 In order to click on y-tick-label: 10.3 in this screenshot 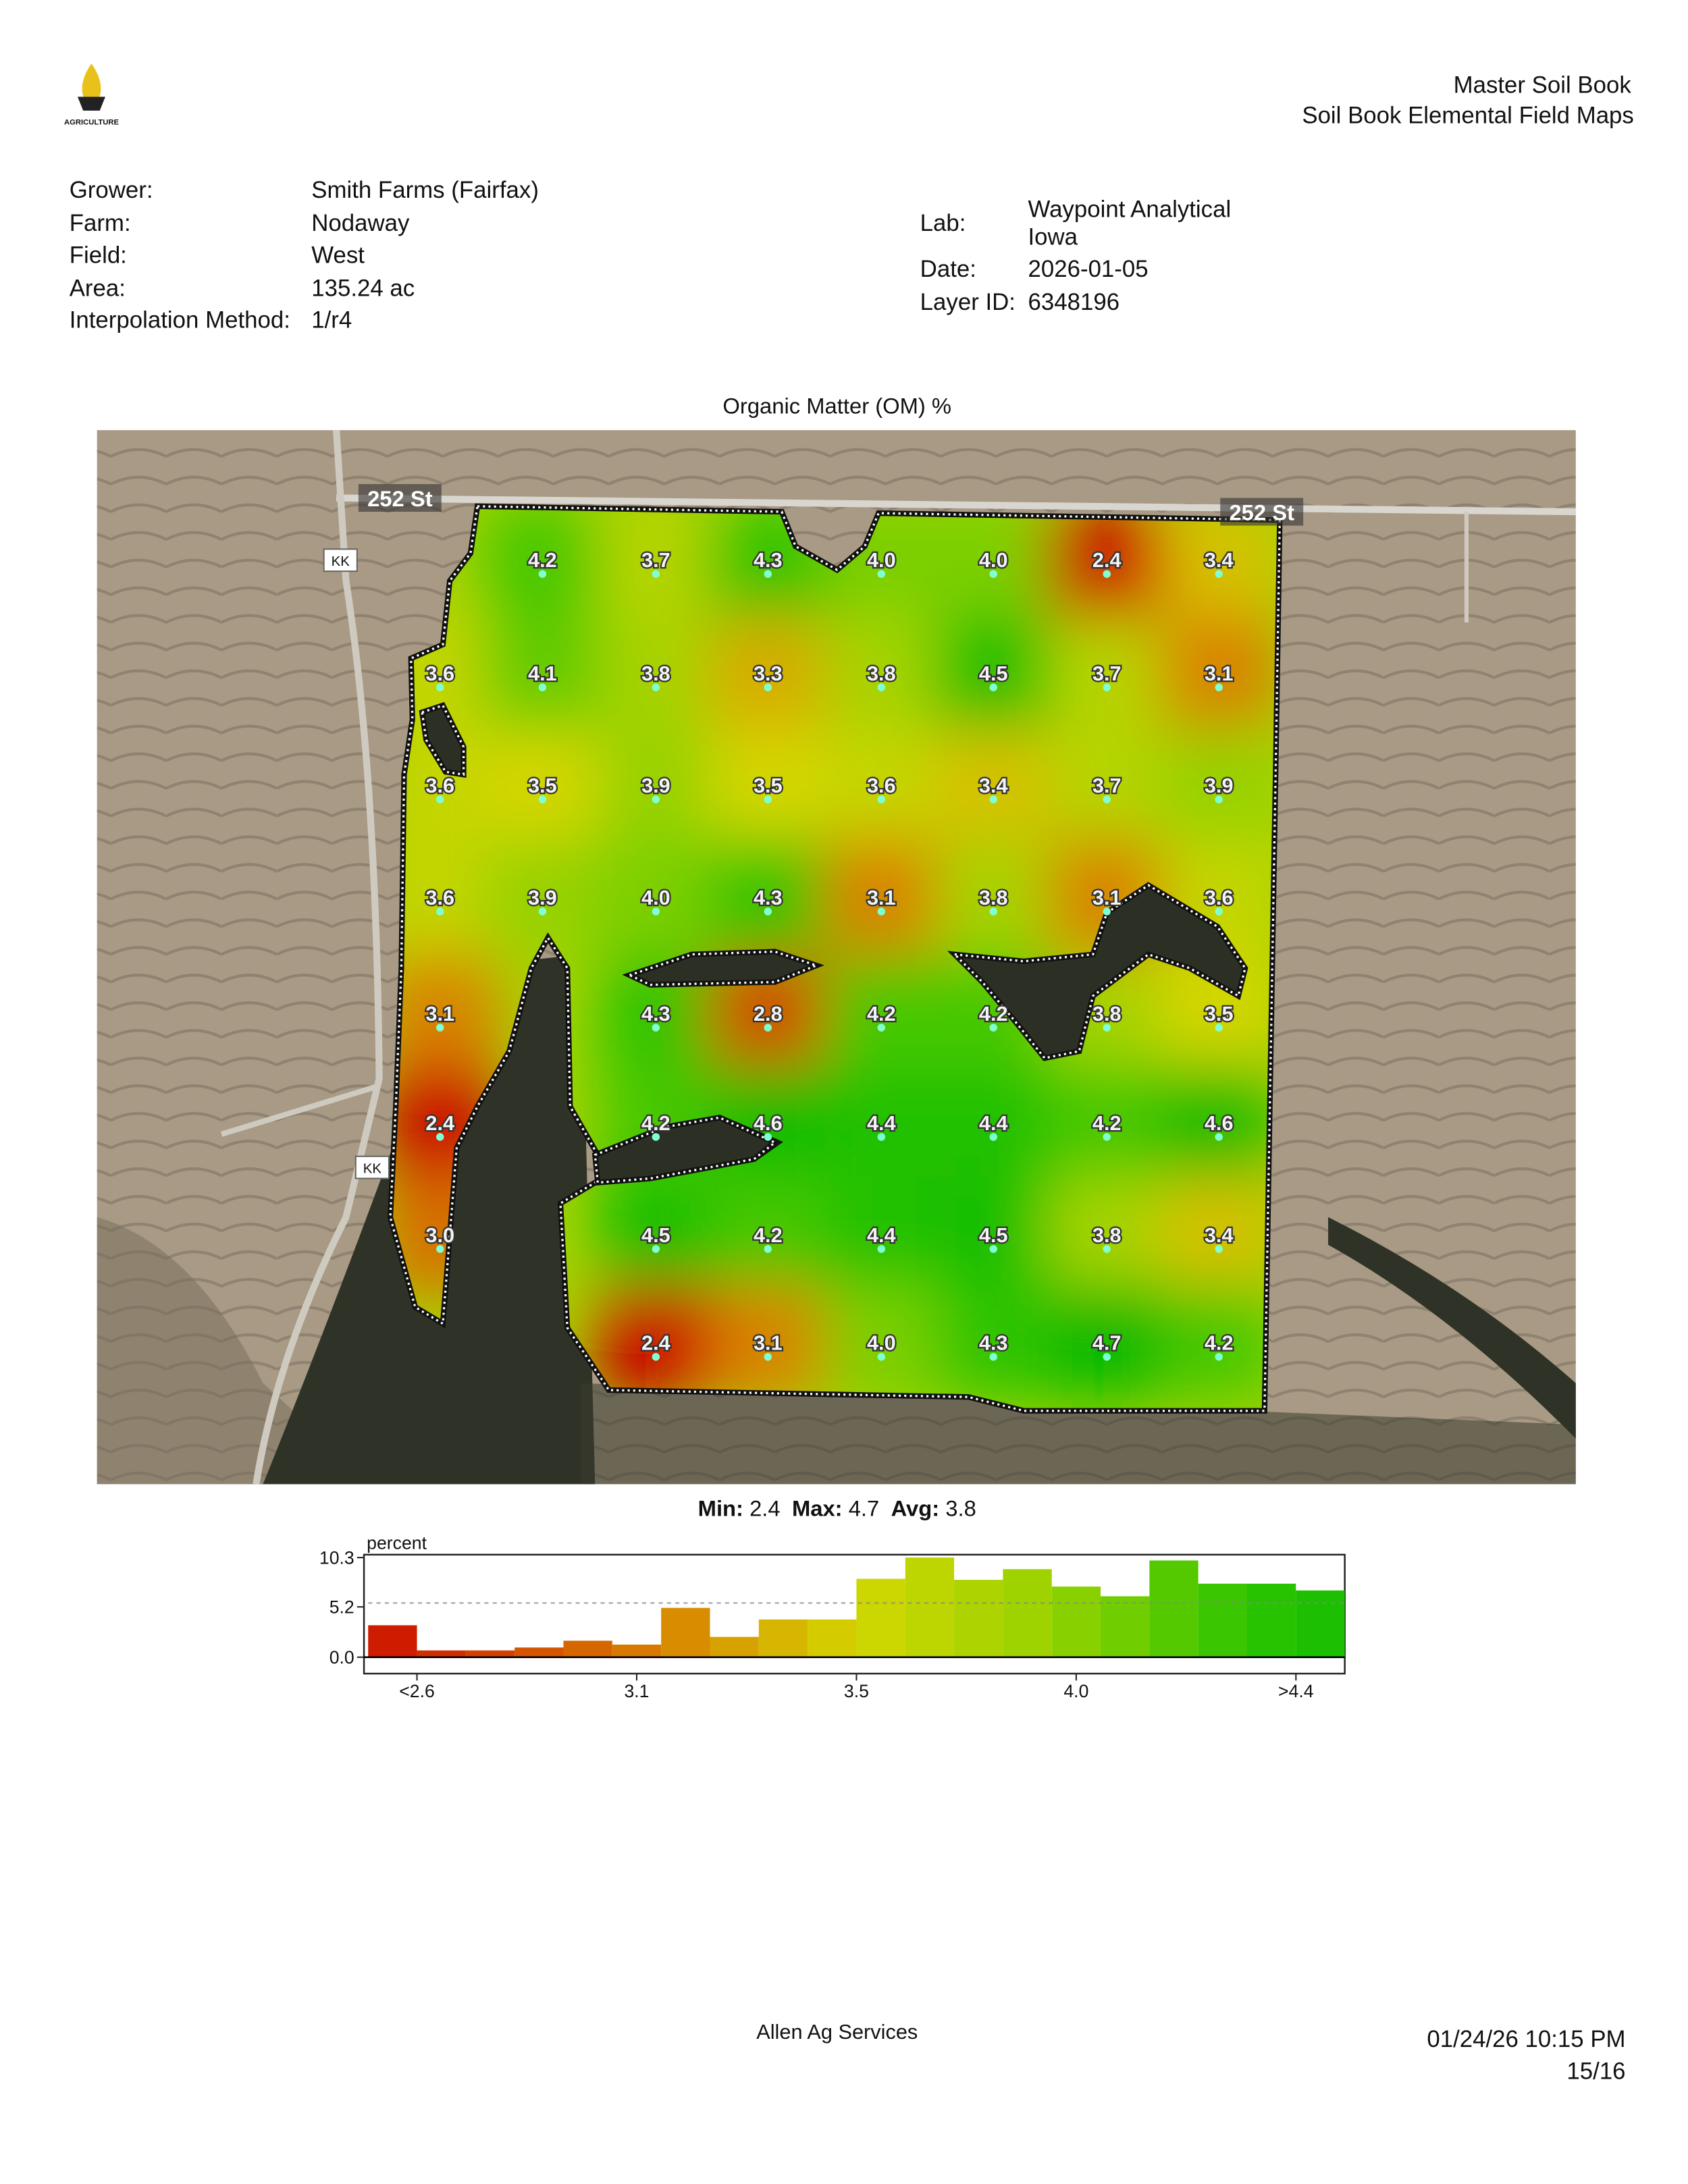, I will do `click(336, 1557)`.